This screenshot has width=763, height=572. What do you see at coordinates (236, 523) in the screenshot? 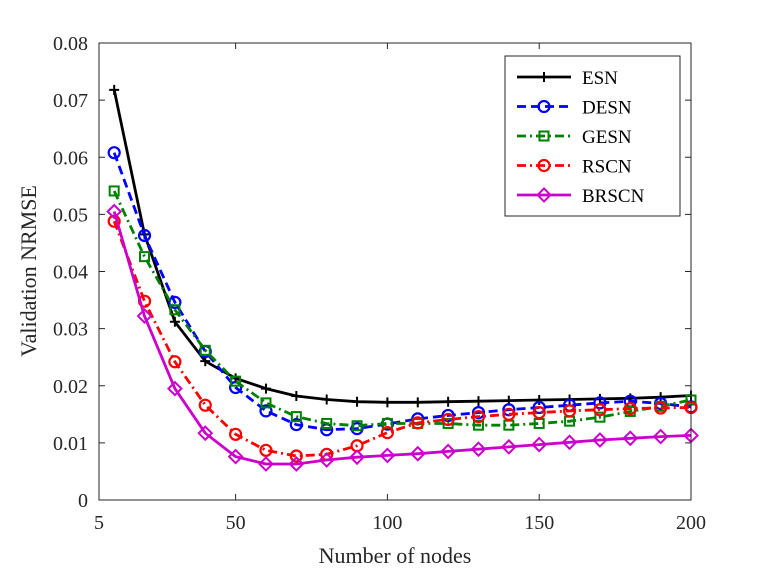
I see `x-tick-label: 50` at bounding box center [236, 523].